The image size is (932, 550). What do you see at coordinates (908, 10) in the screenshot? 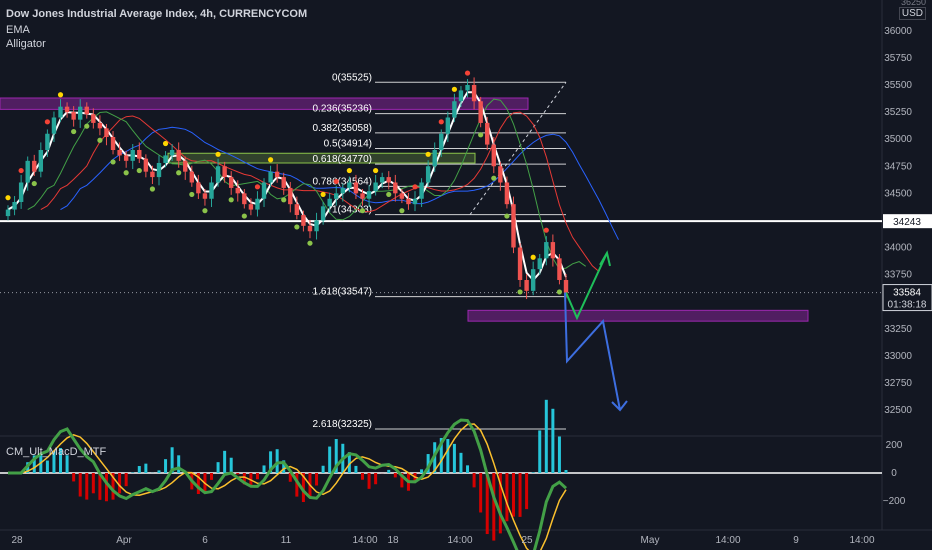
I see `currency-badge: 36250 USD` at bounding box center [908, 10].